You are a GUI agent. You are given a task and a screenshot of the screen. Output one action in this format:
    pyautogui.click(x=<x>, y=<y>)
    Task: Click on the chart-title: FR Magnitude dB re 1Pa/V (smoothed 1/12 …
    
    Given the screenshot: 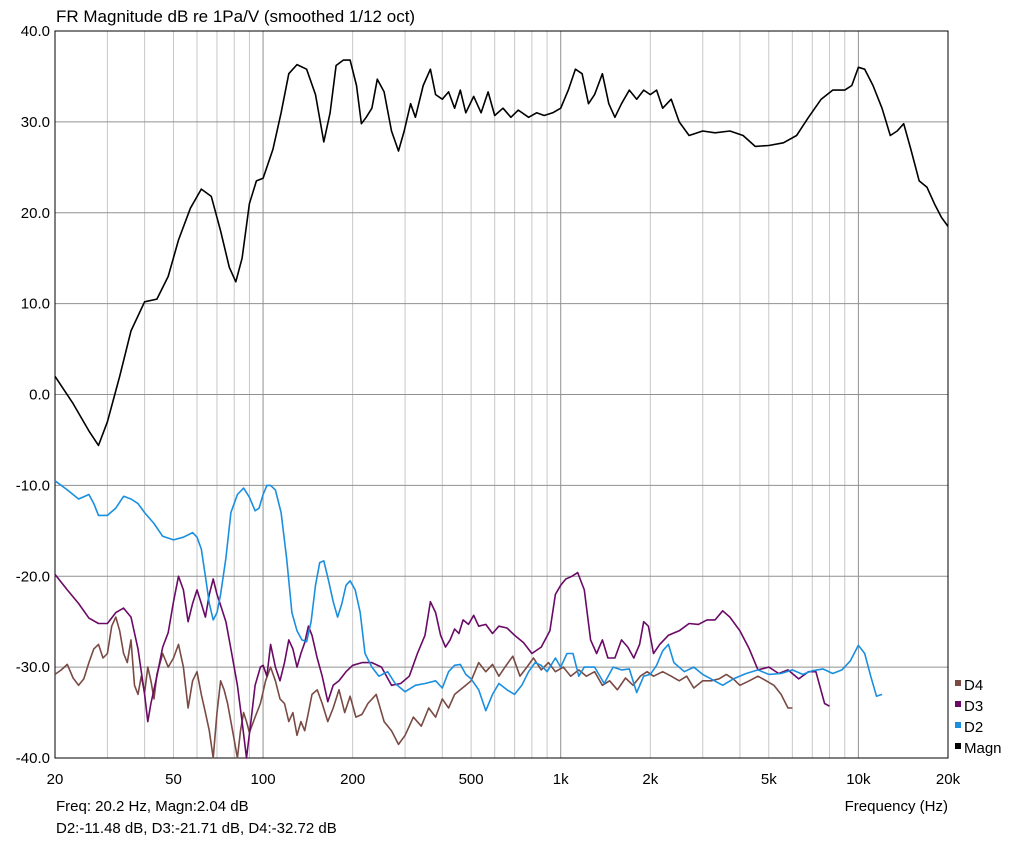 What is the action you would take?
    pyautogui.click(x=235, y=16)
    